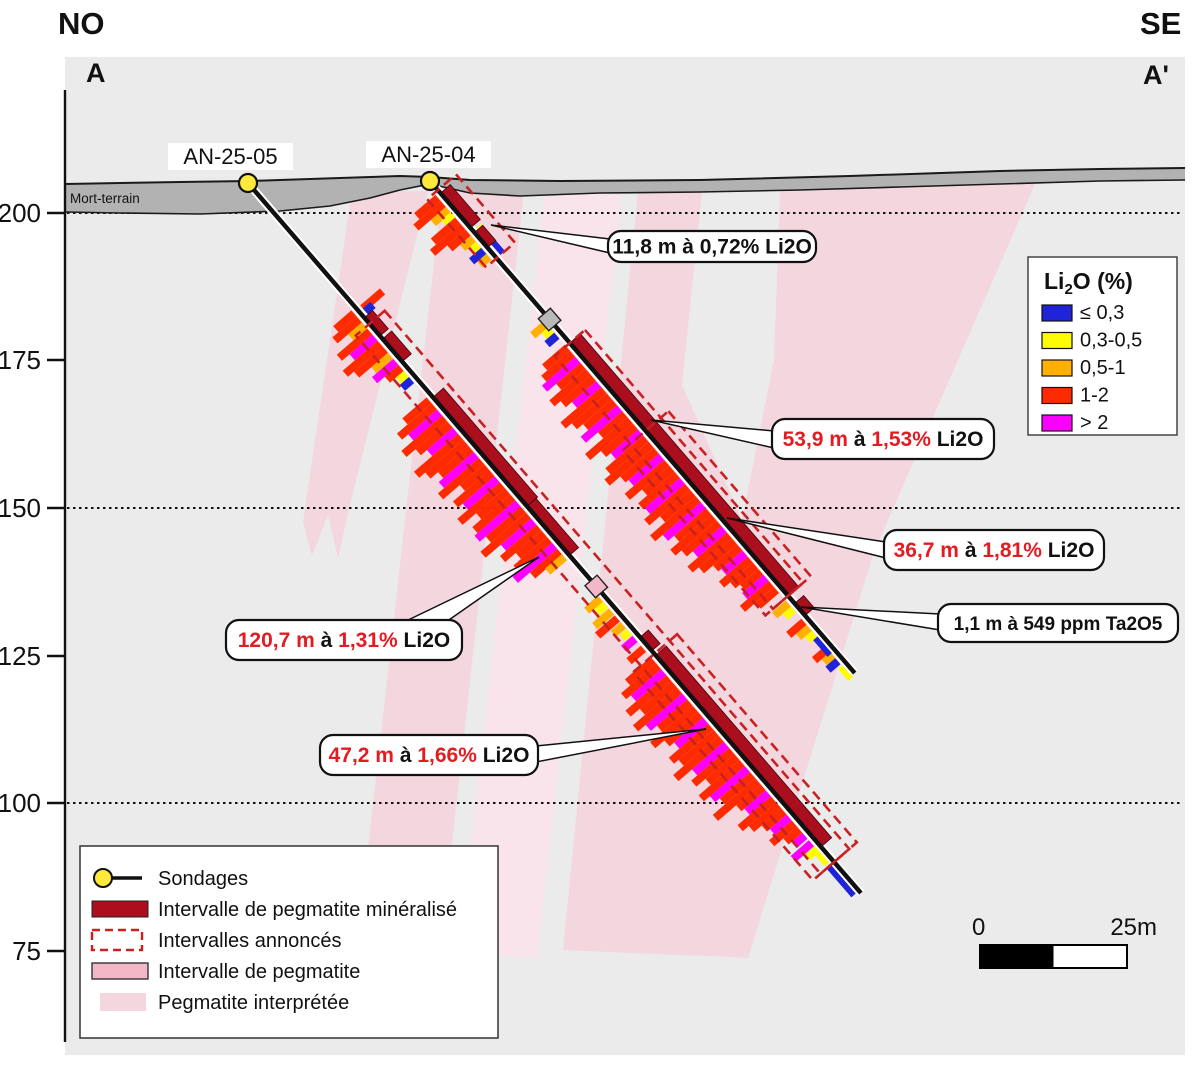 The image size is (1200, 1068). What do you see at coordinates (365, 374) in the screenshot?
I see `pegmatite-band` at bounding box center [365, 374].